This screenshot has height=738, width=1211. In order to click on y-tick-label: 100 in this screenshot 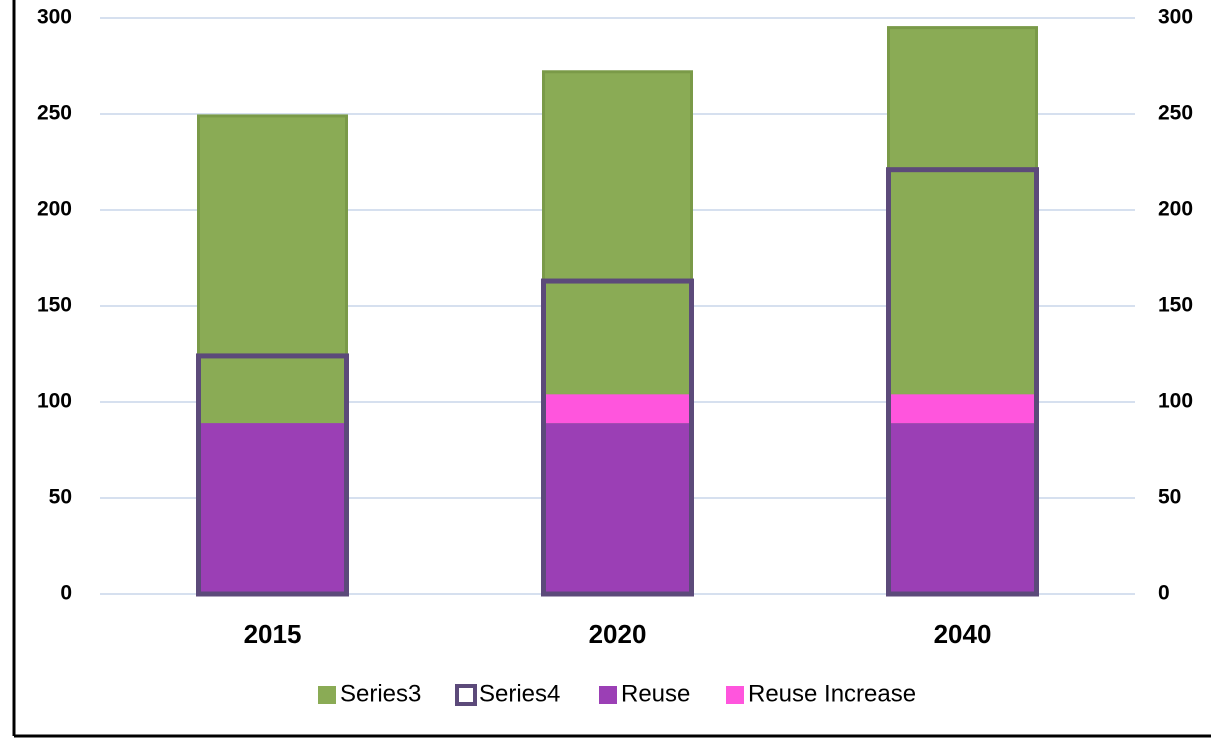, I will do `click(54, 401)`.